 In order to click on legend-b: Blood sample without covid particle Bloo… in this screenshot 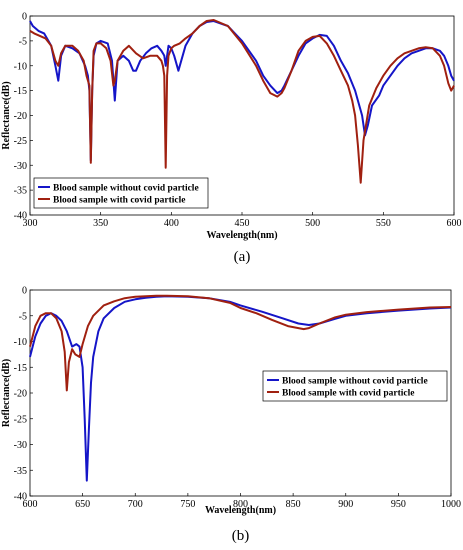, I will do `click(355, 386)`.